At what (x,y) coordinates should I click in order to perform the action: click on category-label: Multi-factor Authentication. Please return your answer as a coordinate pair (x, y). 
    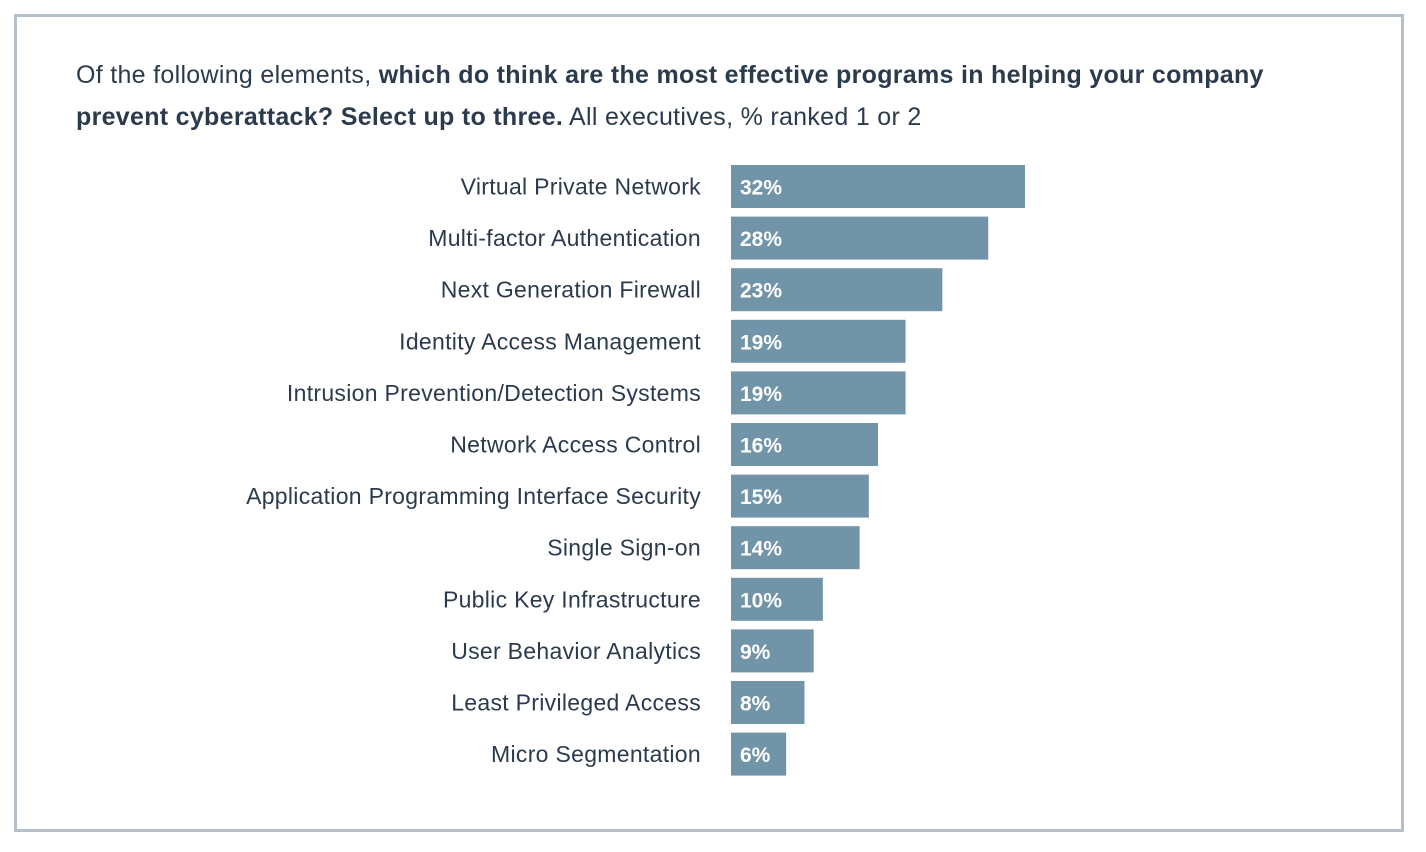
    Looking at the image, I should click on (564, 238).